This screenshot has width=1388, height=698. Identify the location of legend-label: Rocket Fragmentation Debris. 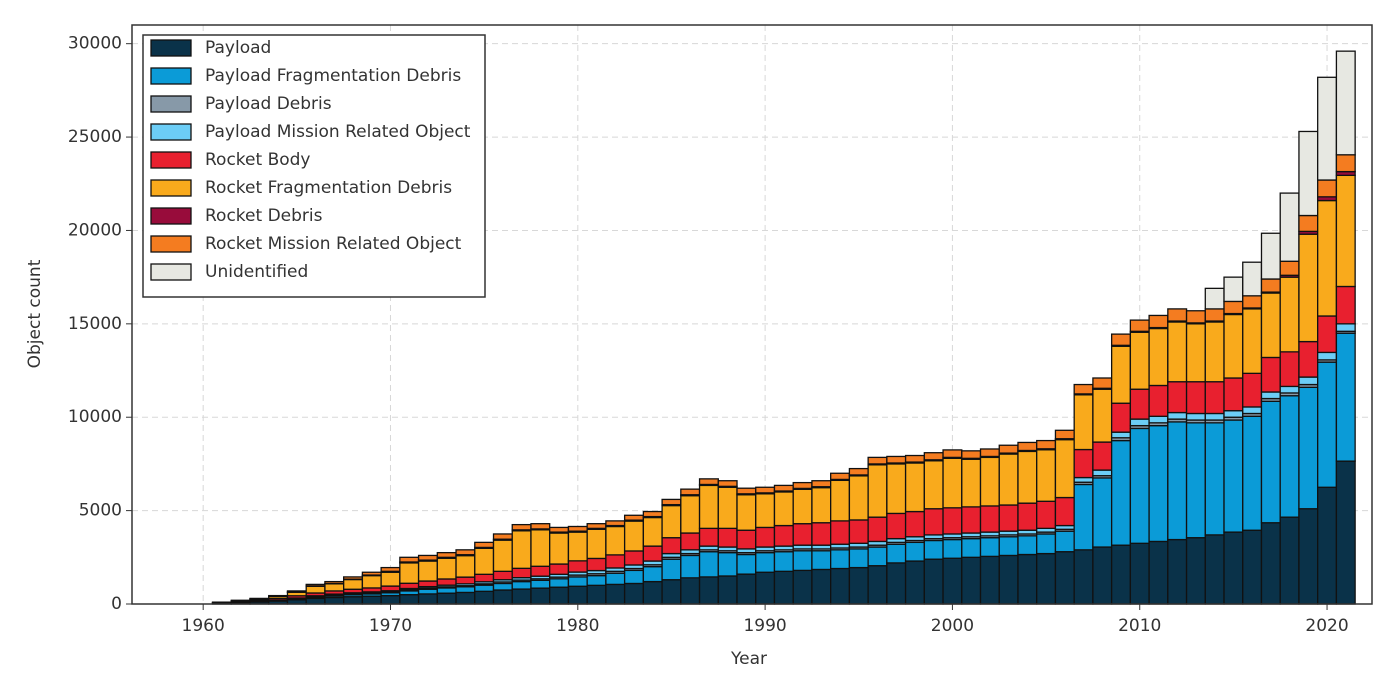
(328, 188).